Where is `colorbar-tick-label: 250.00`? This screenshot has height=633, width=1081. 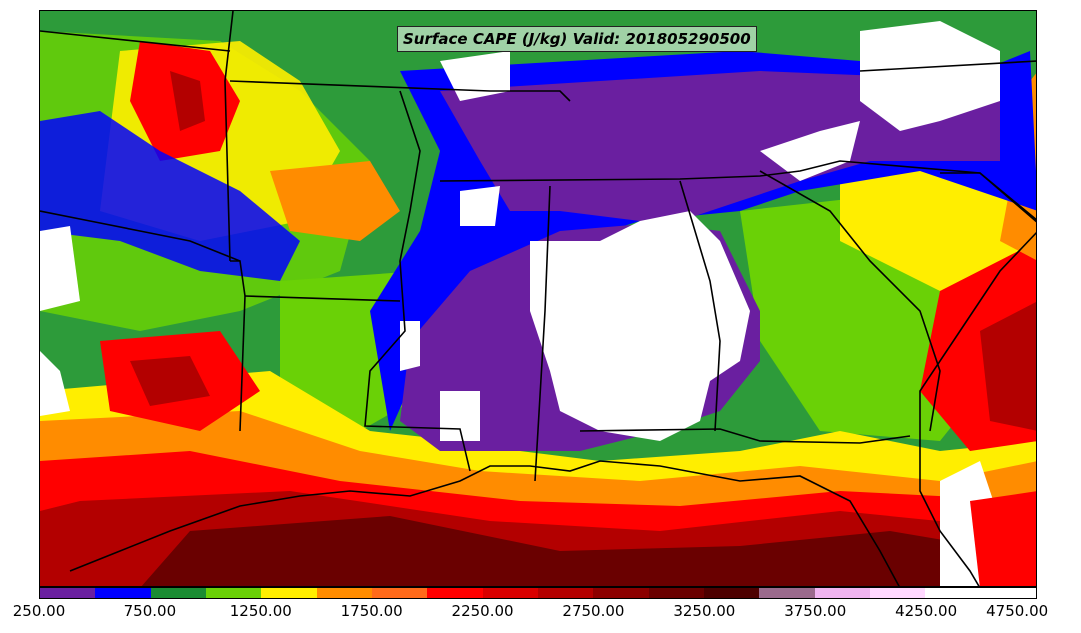 colorbar-tick-label: 250.00 is located at coordinates (39, 611).